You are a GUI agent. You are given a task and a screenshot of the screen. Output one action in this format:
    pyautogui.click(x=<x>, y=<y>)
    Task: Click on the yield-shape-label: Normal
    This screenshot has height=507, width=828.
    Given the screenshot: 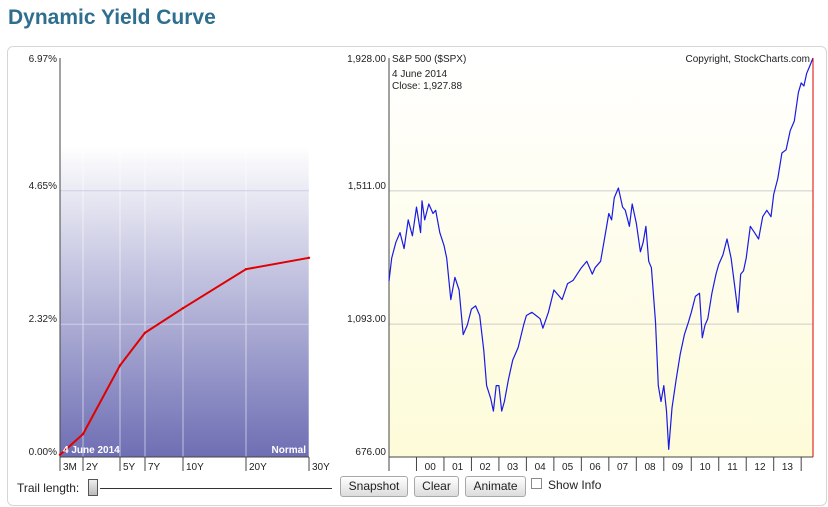 What is the action you would take?
    pyautogui.click(x=289, y=450)
    